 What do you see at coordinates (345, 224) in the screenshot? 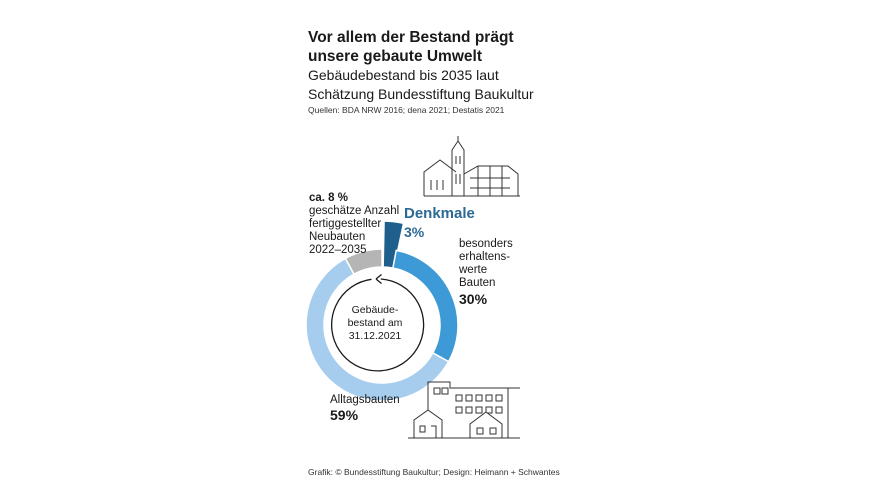
I see `neubauten-line-2: fertiggestellter` at bounding box center [345, 224].